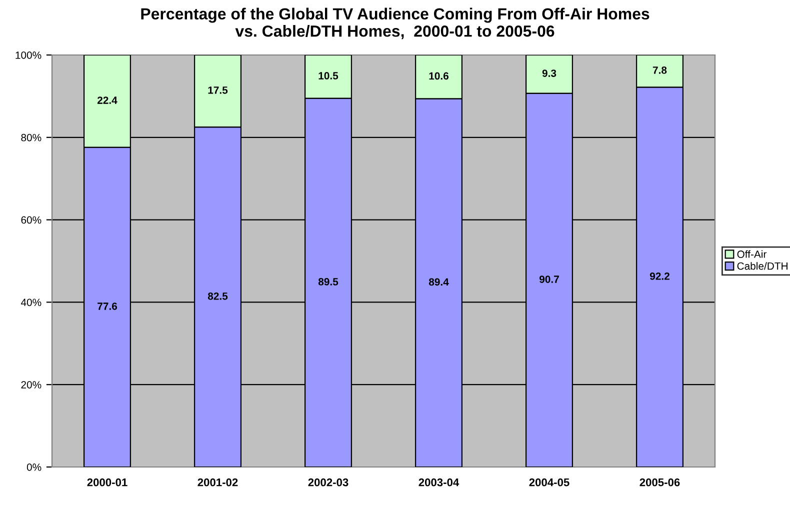 Image resolution: width=790 pixels, height=519 pixels. What do you see at coordinates (218, 482) in the screenshot?
I see `x-tick-label: 2001-02` at bounding box center [218, 482].